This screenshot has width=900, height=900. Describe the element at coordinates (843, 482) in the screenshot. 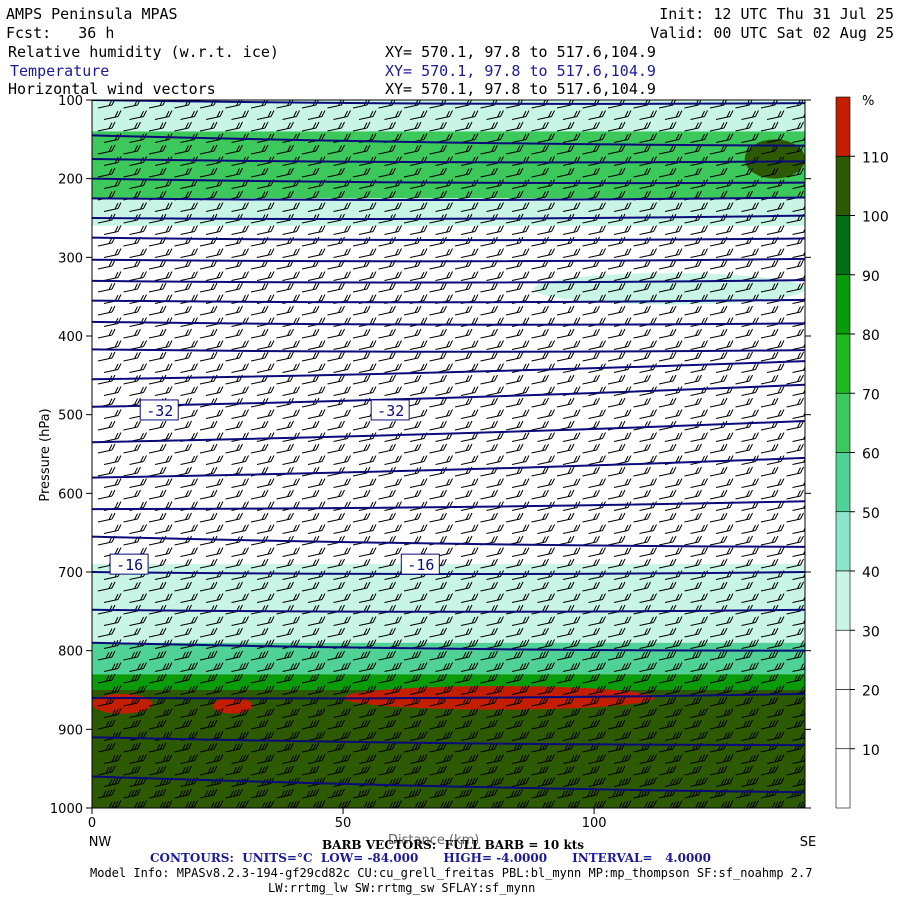

I see `colorbar-segment` at that location.